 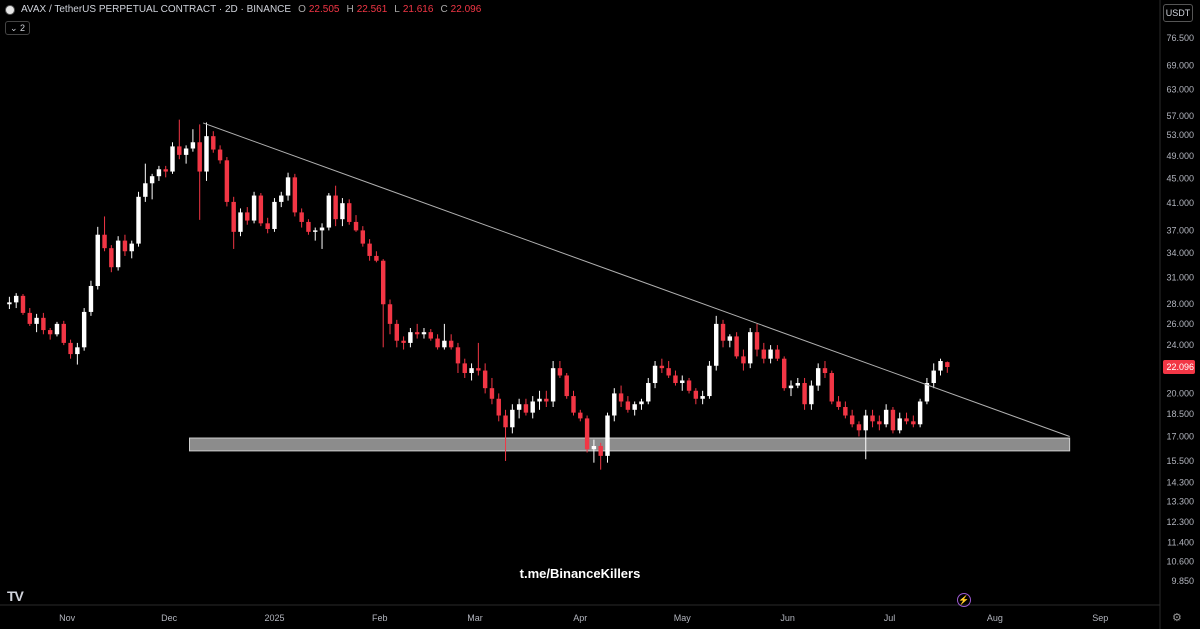 What do you see at coordinates (1180, 522) in the screenshot?
I see `y-tick-label: 12.300` at bounding box center [1180, 522].